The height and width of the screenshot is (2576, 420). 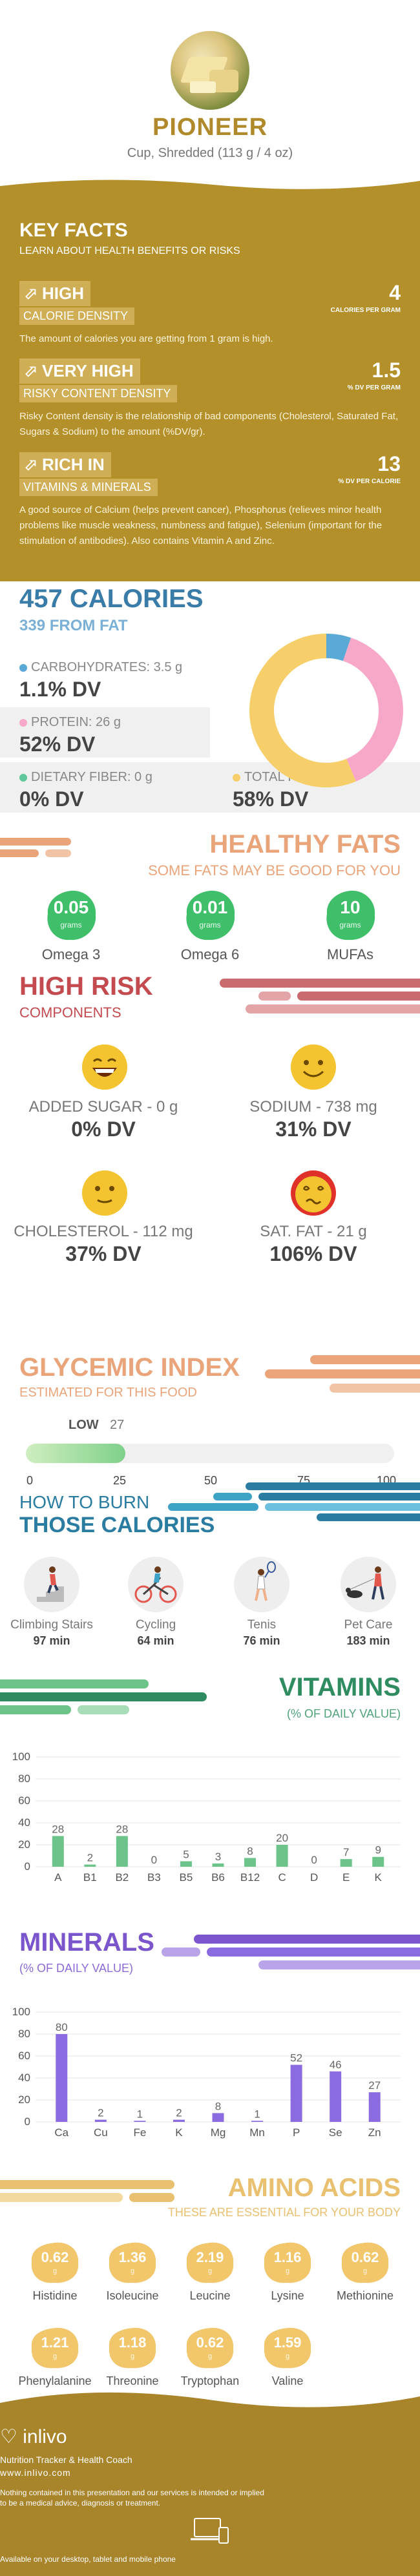 I want to click on amino-blob-methionine: 0.62 g, so click(x=365, y=2262).